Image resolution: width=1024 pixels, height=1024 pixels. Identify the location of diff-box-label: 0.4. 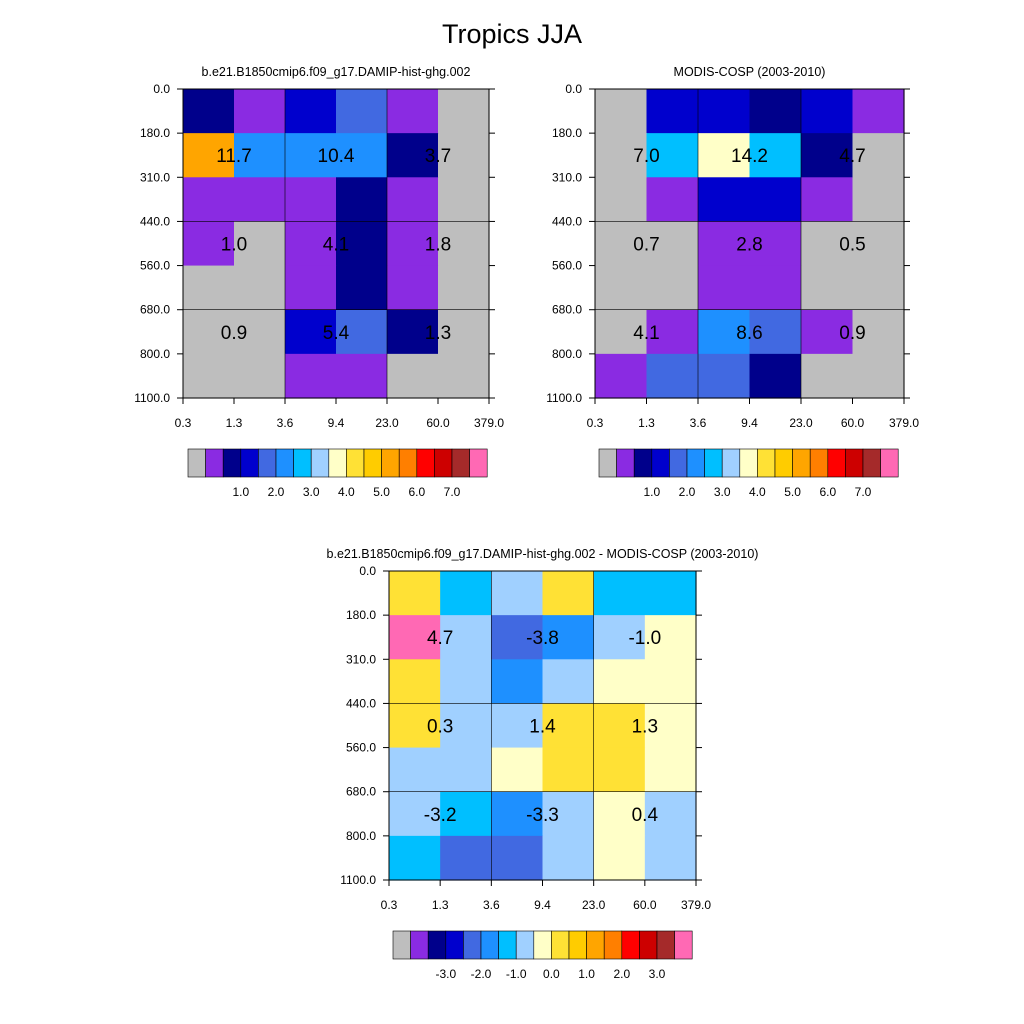
(645, 815).